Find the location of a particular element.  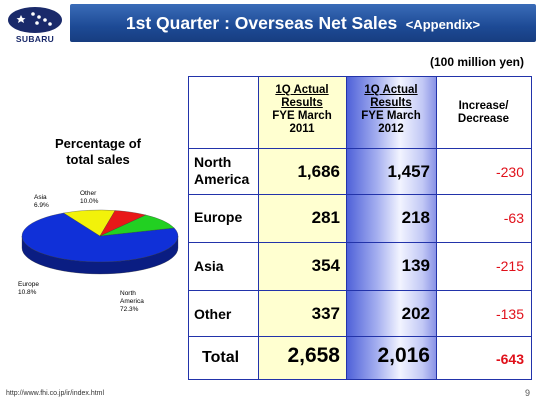

cell-na-change: -230 is located at coordinates (509, 172).